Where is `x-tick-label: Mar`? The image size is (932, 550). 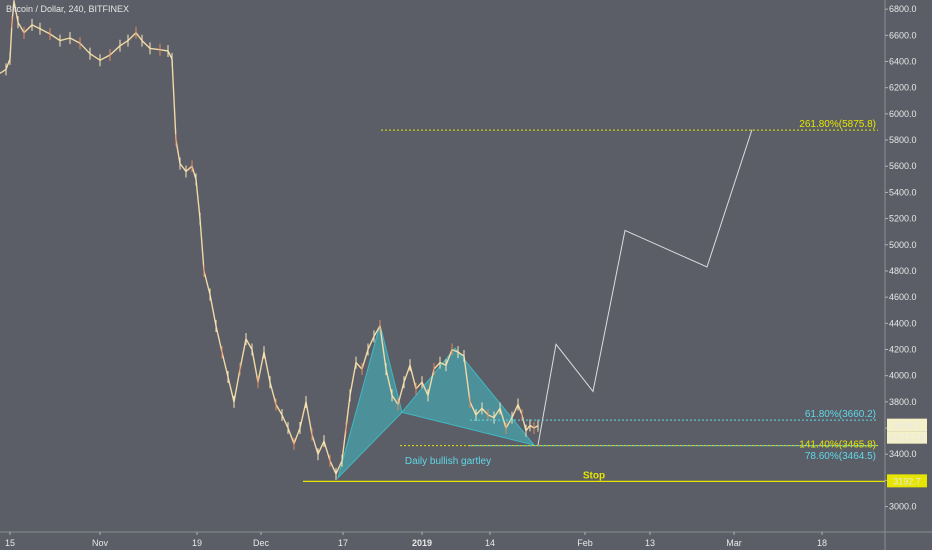 x-tick-label: Mar is located at coordinates (734, 543).